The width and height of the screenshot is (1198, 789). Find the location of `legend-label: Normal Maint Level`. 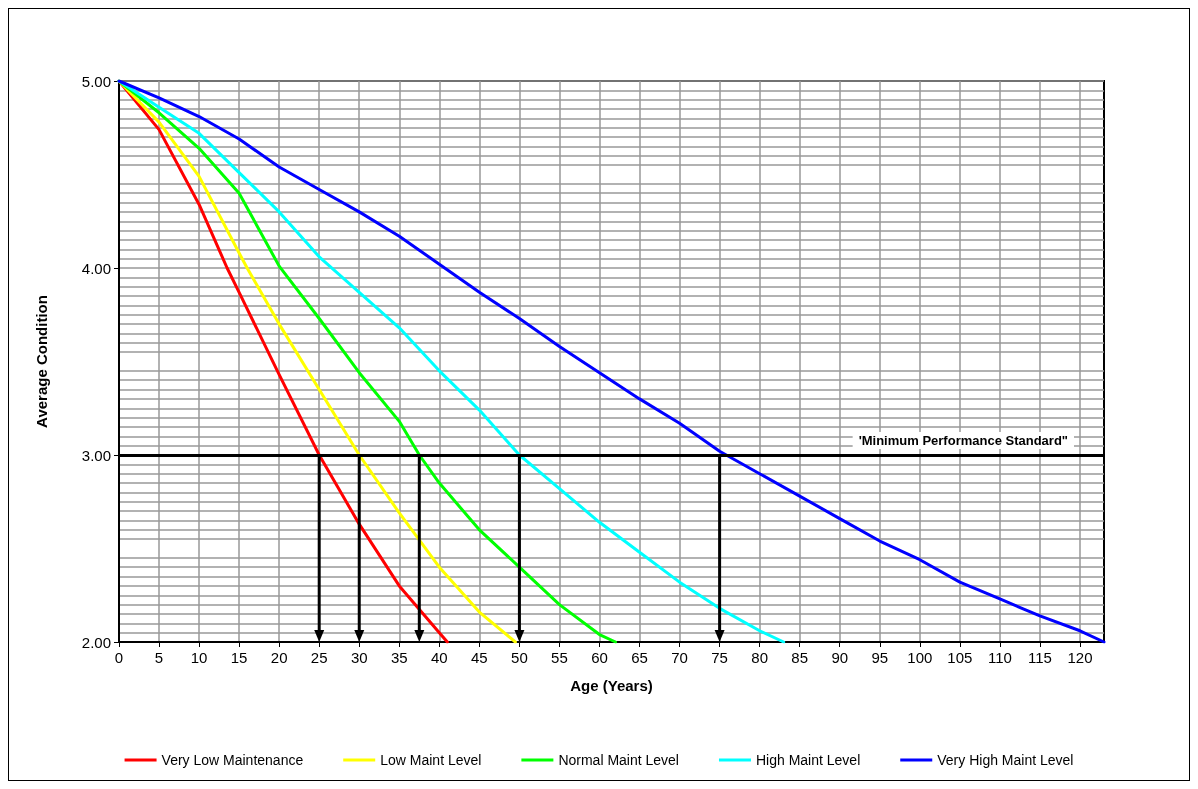

legend-label: Normal Maint Level is located at coordinates (618, 760).